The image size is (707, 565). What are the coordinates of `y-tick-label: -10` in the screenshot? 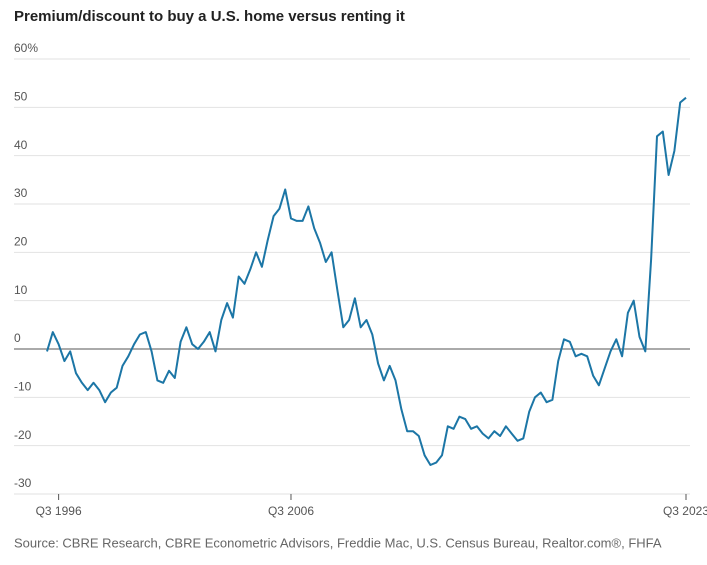 It's located at (23, 387).